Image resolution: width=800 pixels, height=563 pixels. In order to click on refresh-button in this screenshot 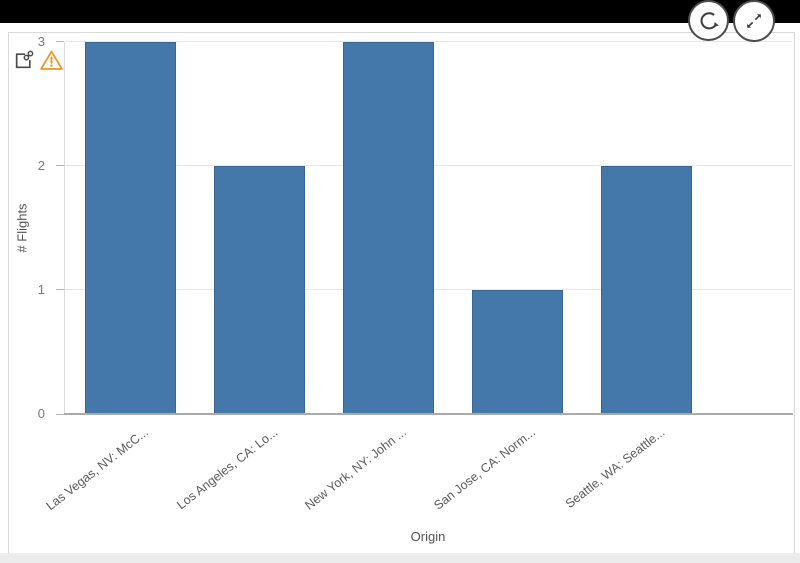, I will do `click(708, 20)`.